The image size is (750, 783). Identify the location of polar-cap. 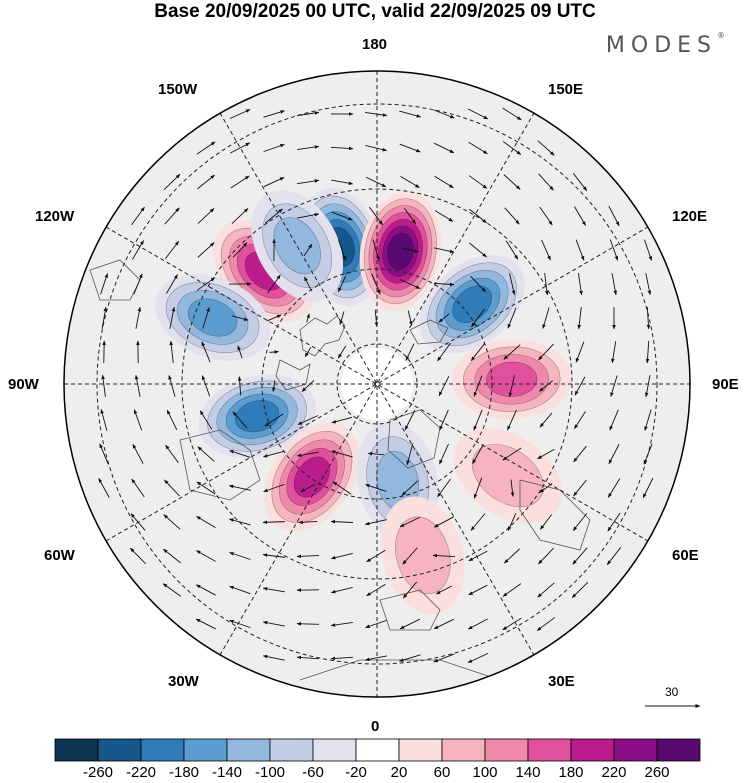
(377, 384).